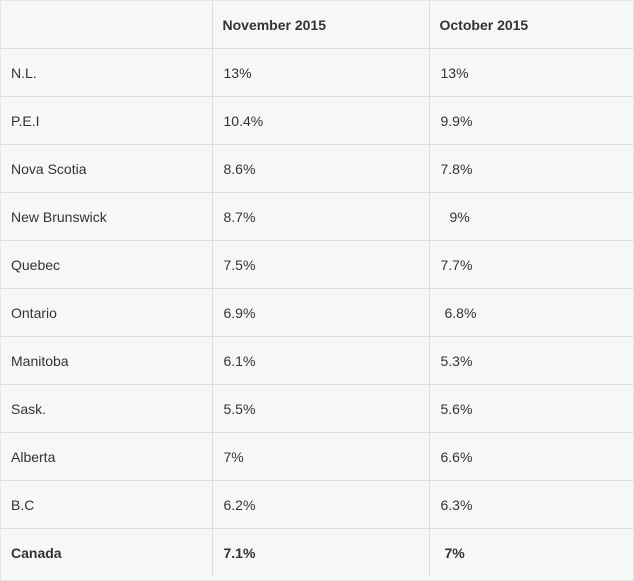 This screenshot has height=581, width=634. Describe the element at coordinates (531, 264) in the screenshot. I see `october-value-cell: 7.7%` at that location.